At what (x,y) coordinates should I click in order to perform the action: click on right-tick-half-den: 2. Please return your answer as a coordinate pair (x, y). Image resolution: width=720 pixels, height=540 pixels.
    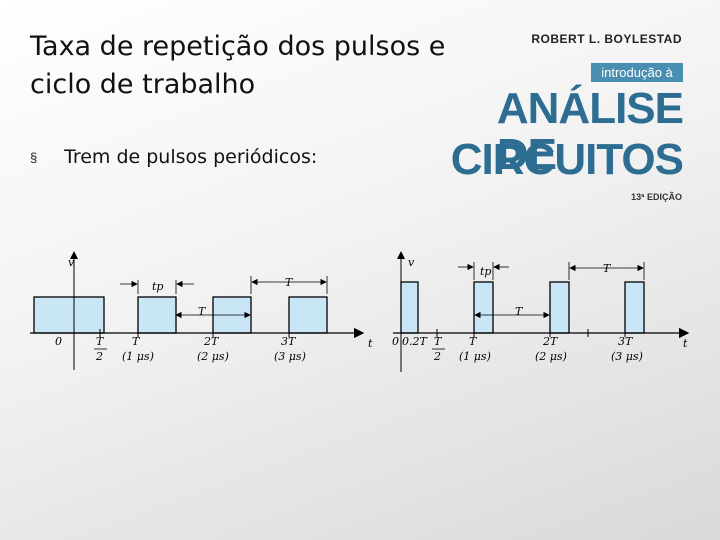
    Looking at the image, I should click on (437, 356).